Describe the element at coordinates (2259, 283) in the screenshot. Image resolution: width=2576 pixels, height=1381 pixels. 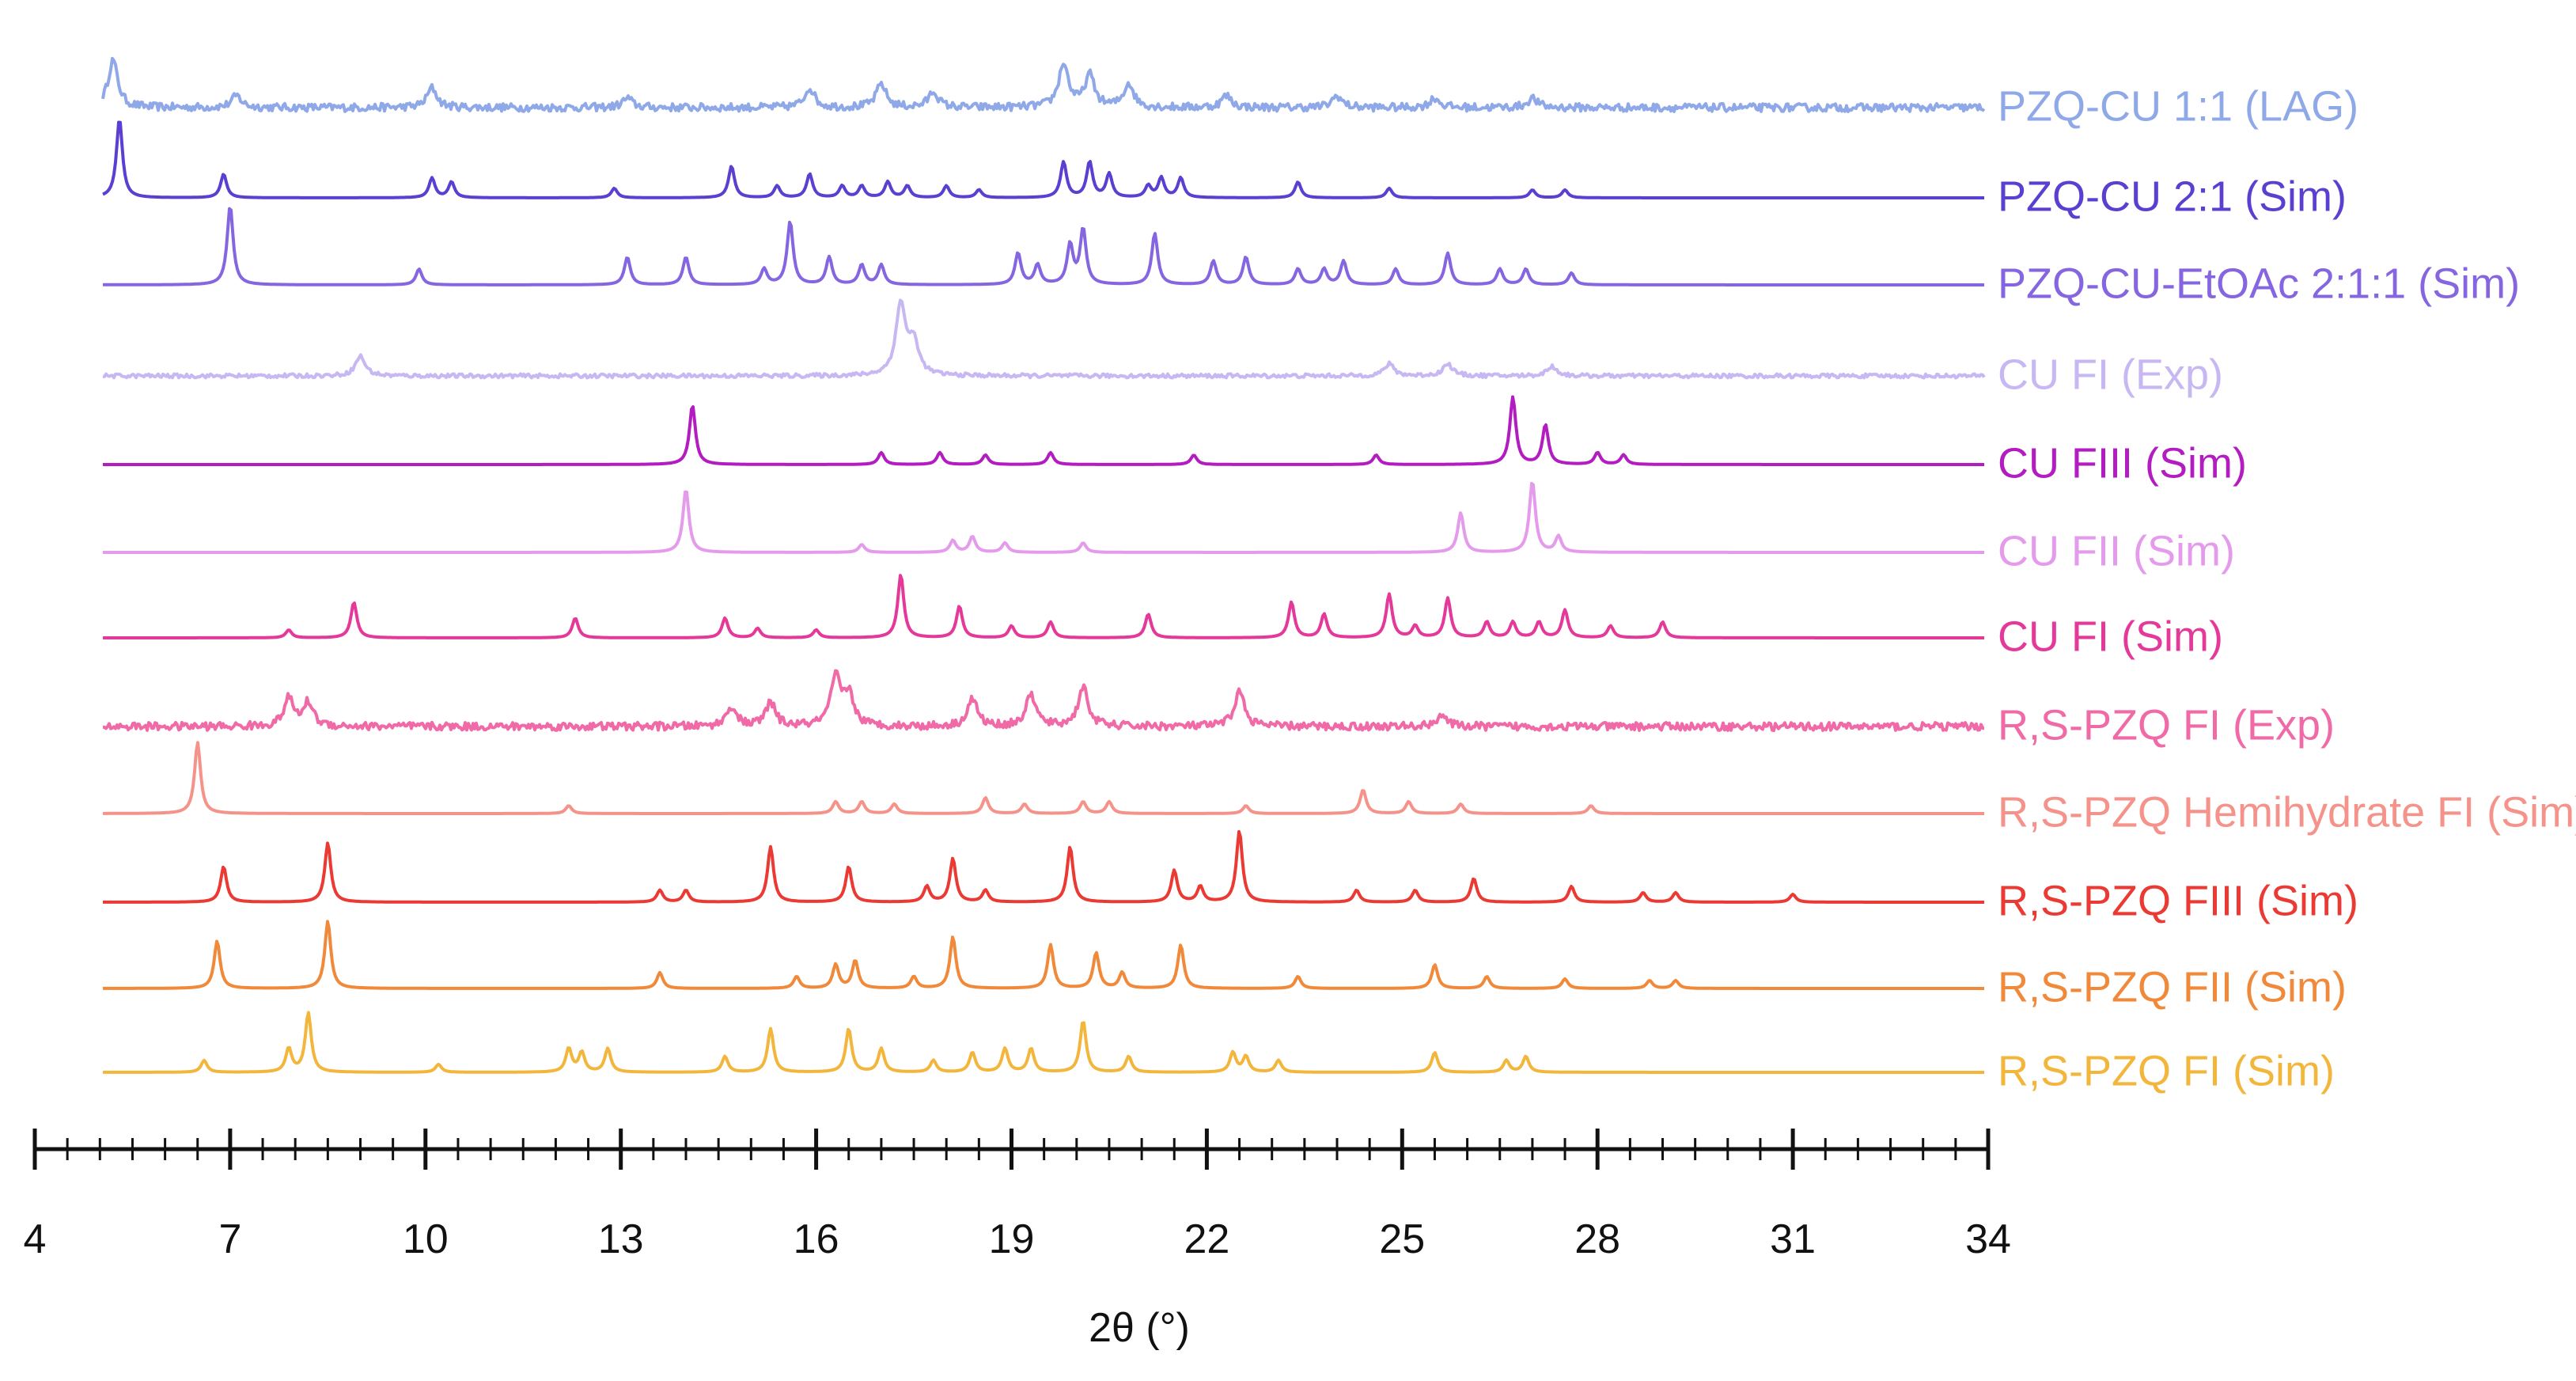
I see `series-label-3: PZQ-CU-EtOAc 2:1:1 (Sim)` at that location.